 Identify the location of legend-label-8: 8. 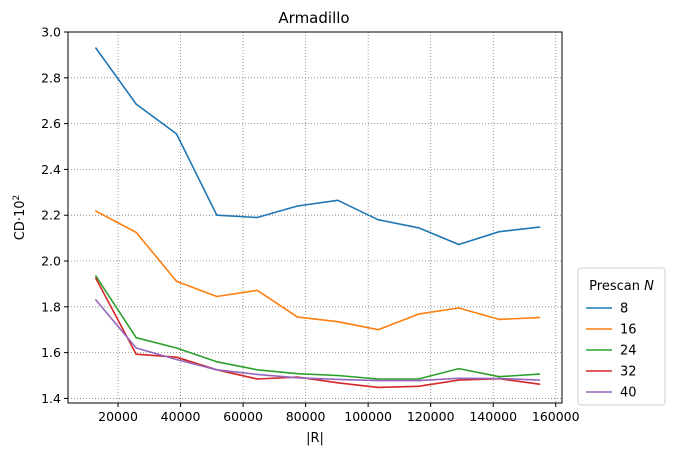
(624, 309).